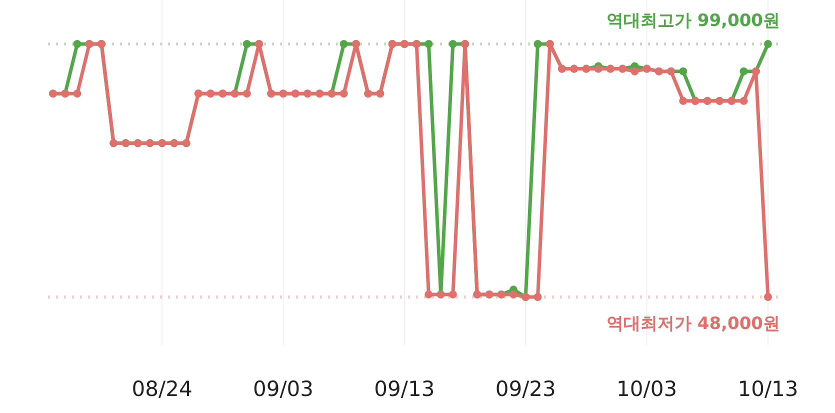 This screenshot has width=835, height=413. I want to click on ref-line-label: 역대최고가 99,000원, so click(693, 21).